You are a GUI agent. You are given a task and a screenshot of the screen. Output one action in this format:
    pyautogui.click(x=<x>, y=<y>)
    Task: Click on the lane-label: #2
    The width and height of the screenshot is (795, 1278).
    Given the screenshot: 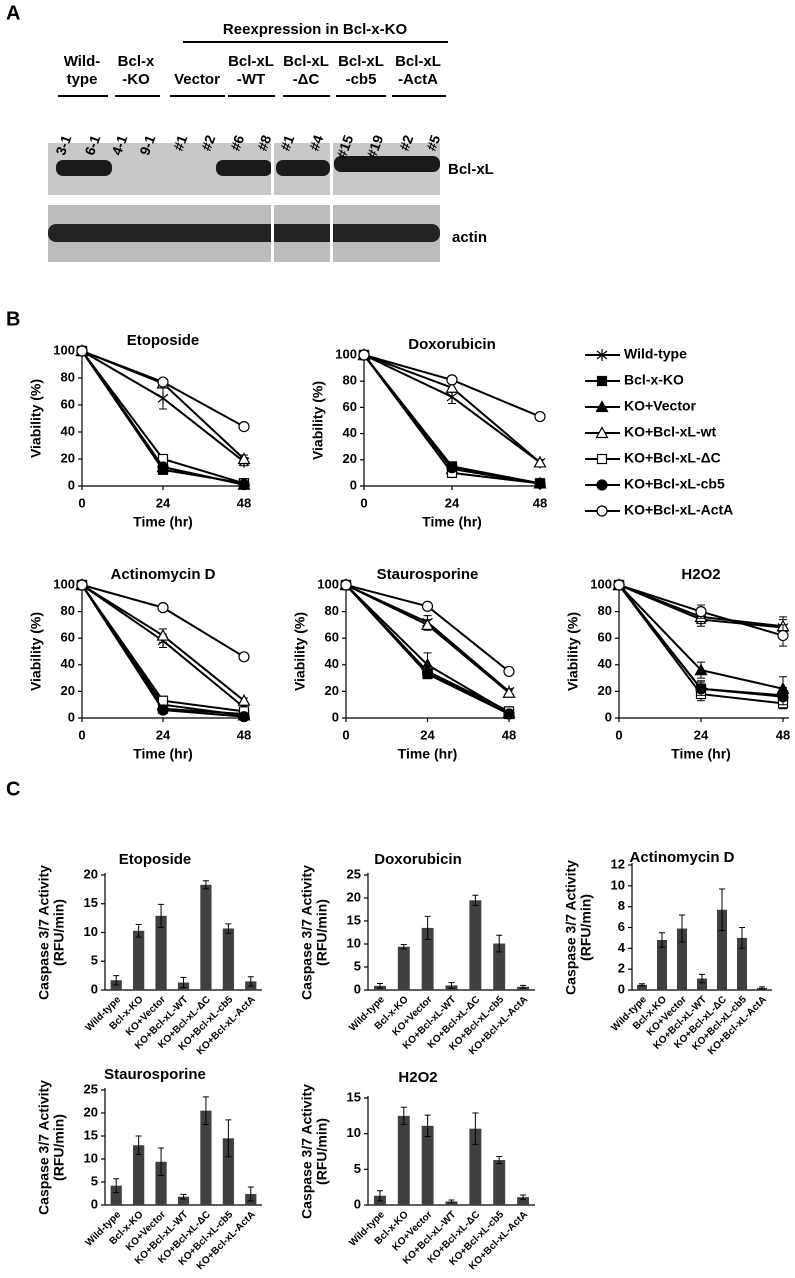 What is the action you would take?
    pyautogui.click(x=208, y=143)
    